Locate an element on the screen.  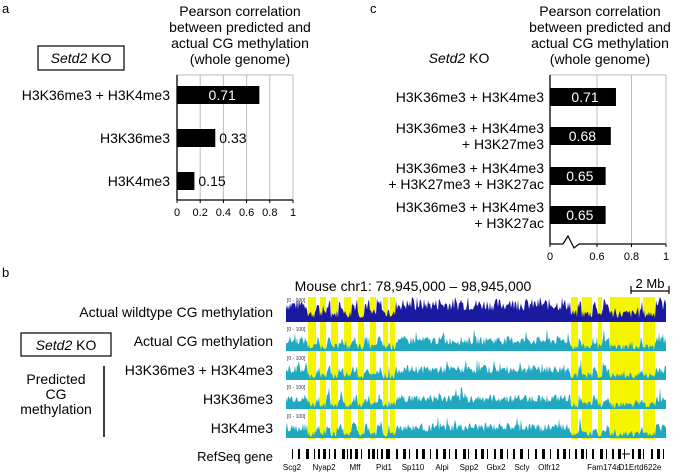
category-label: + H3K27me3 + H3K27ac is located at coordinates (466, 184).